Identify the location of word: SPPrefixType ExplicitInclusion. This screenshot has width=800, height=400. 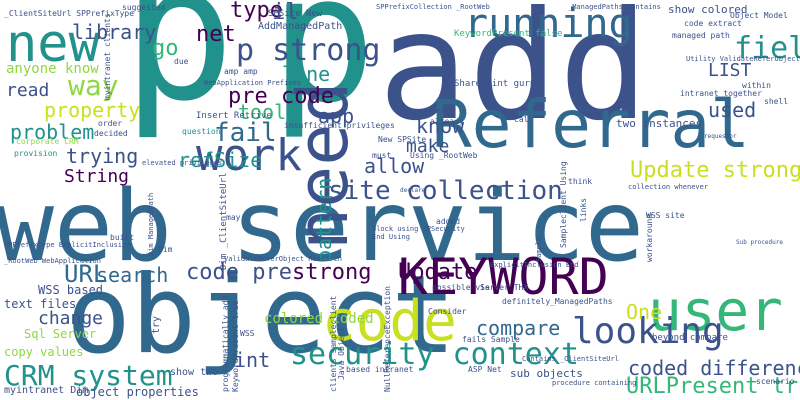
(67, 245).